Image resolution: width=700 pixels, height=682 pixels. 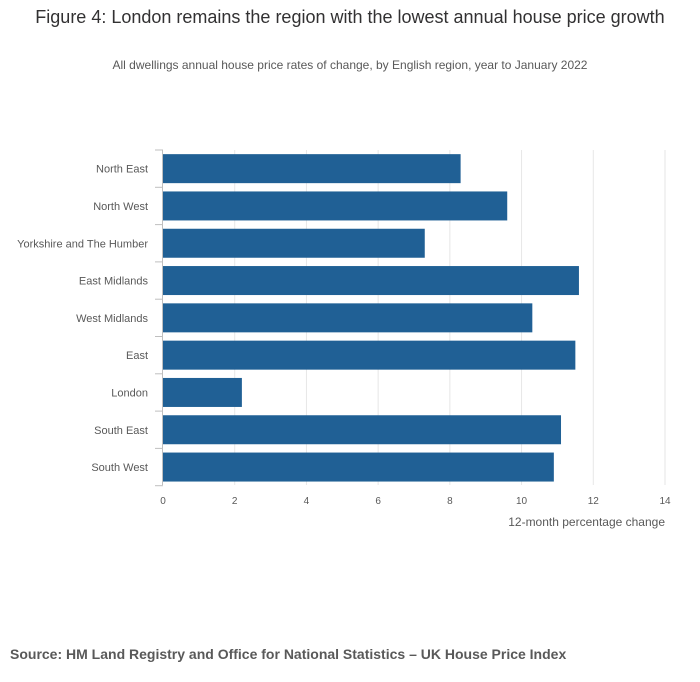 What do you see at coordinates (312, 169) in the screenshot?
I see `bar-north-east` at bounding box center [312, 169].